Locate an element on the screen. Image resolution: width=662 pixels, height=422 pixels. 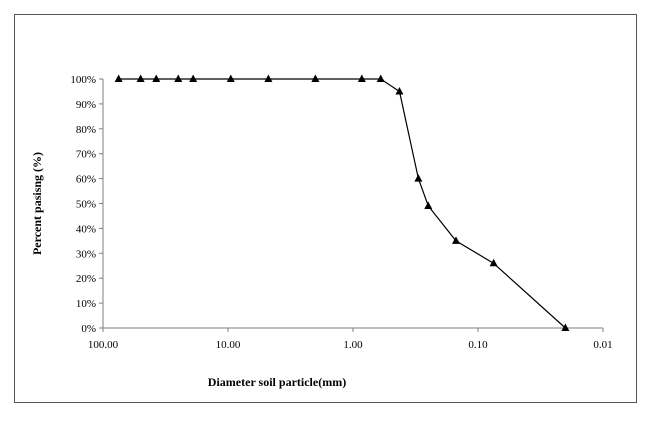
y-tick-label: 0% is located at coordinates (88, 329).